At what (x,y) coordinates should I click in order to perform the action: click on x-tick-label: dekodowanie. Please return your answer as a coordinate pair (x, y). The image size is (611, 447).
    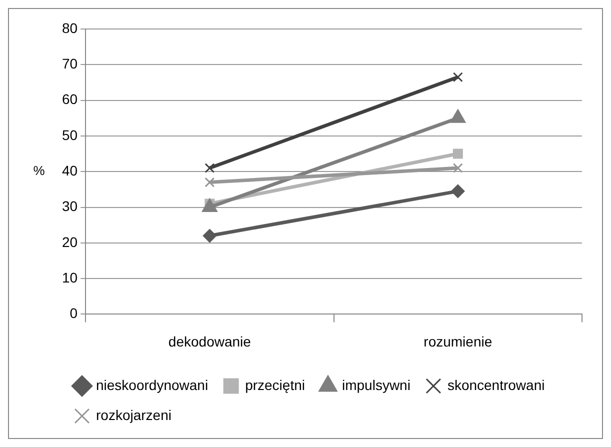
    Looking at the image, I should click on (210, 341).